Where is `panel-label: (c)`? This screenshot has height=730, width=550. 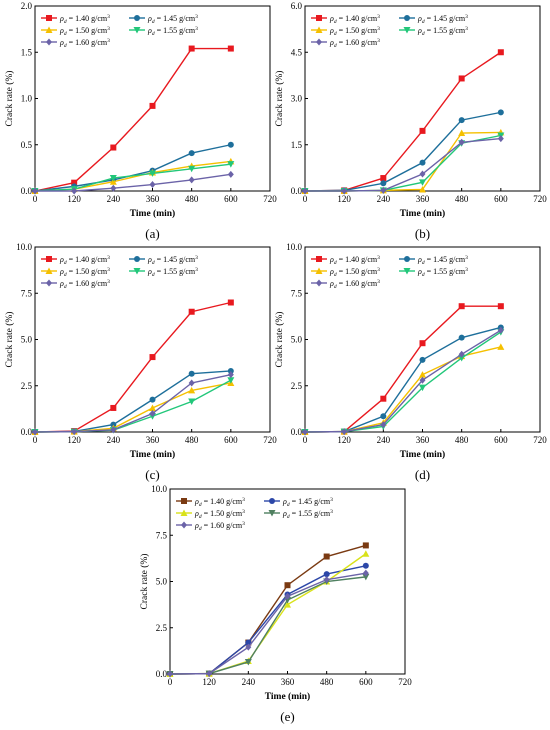 panel-label: (c) is located at coordinates (152, 474).